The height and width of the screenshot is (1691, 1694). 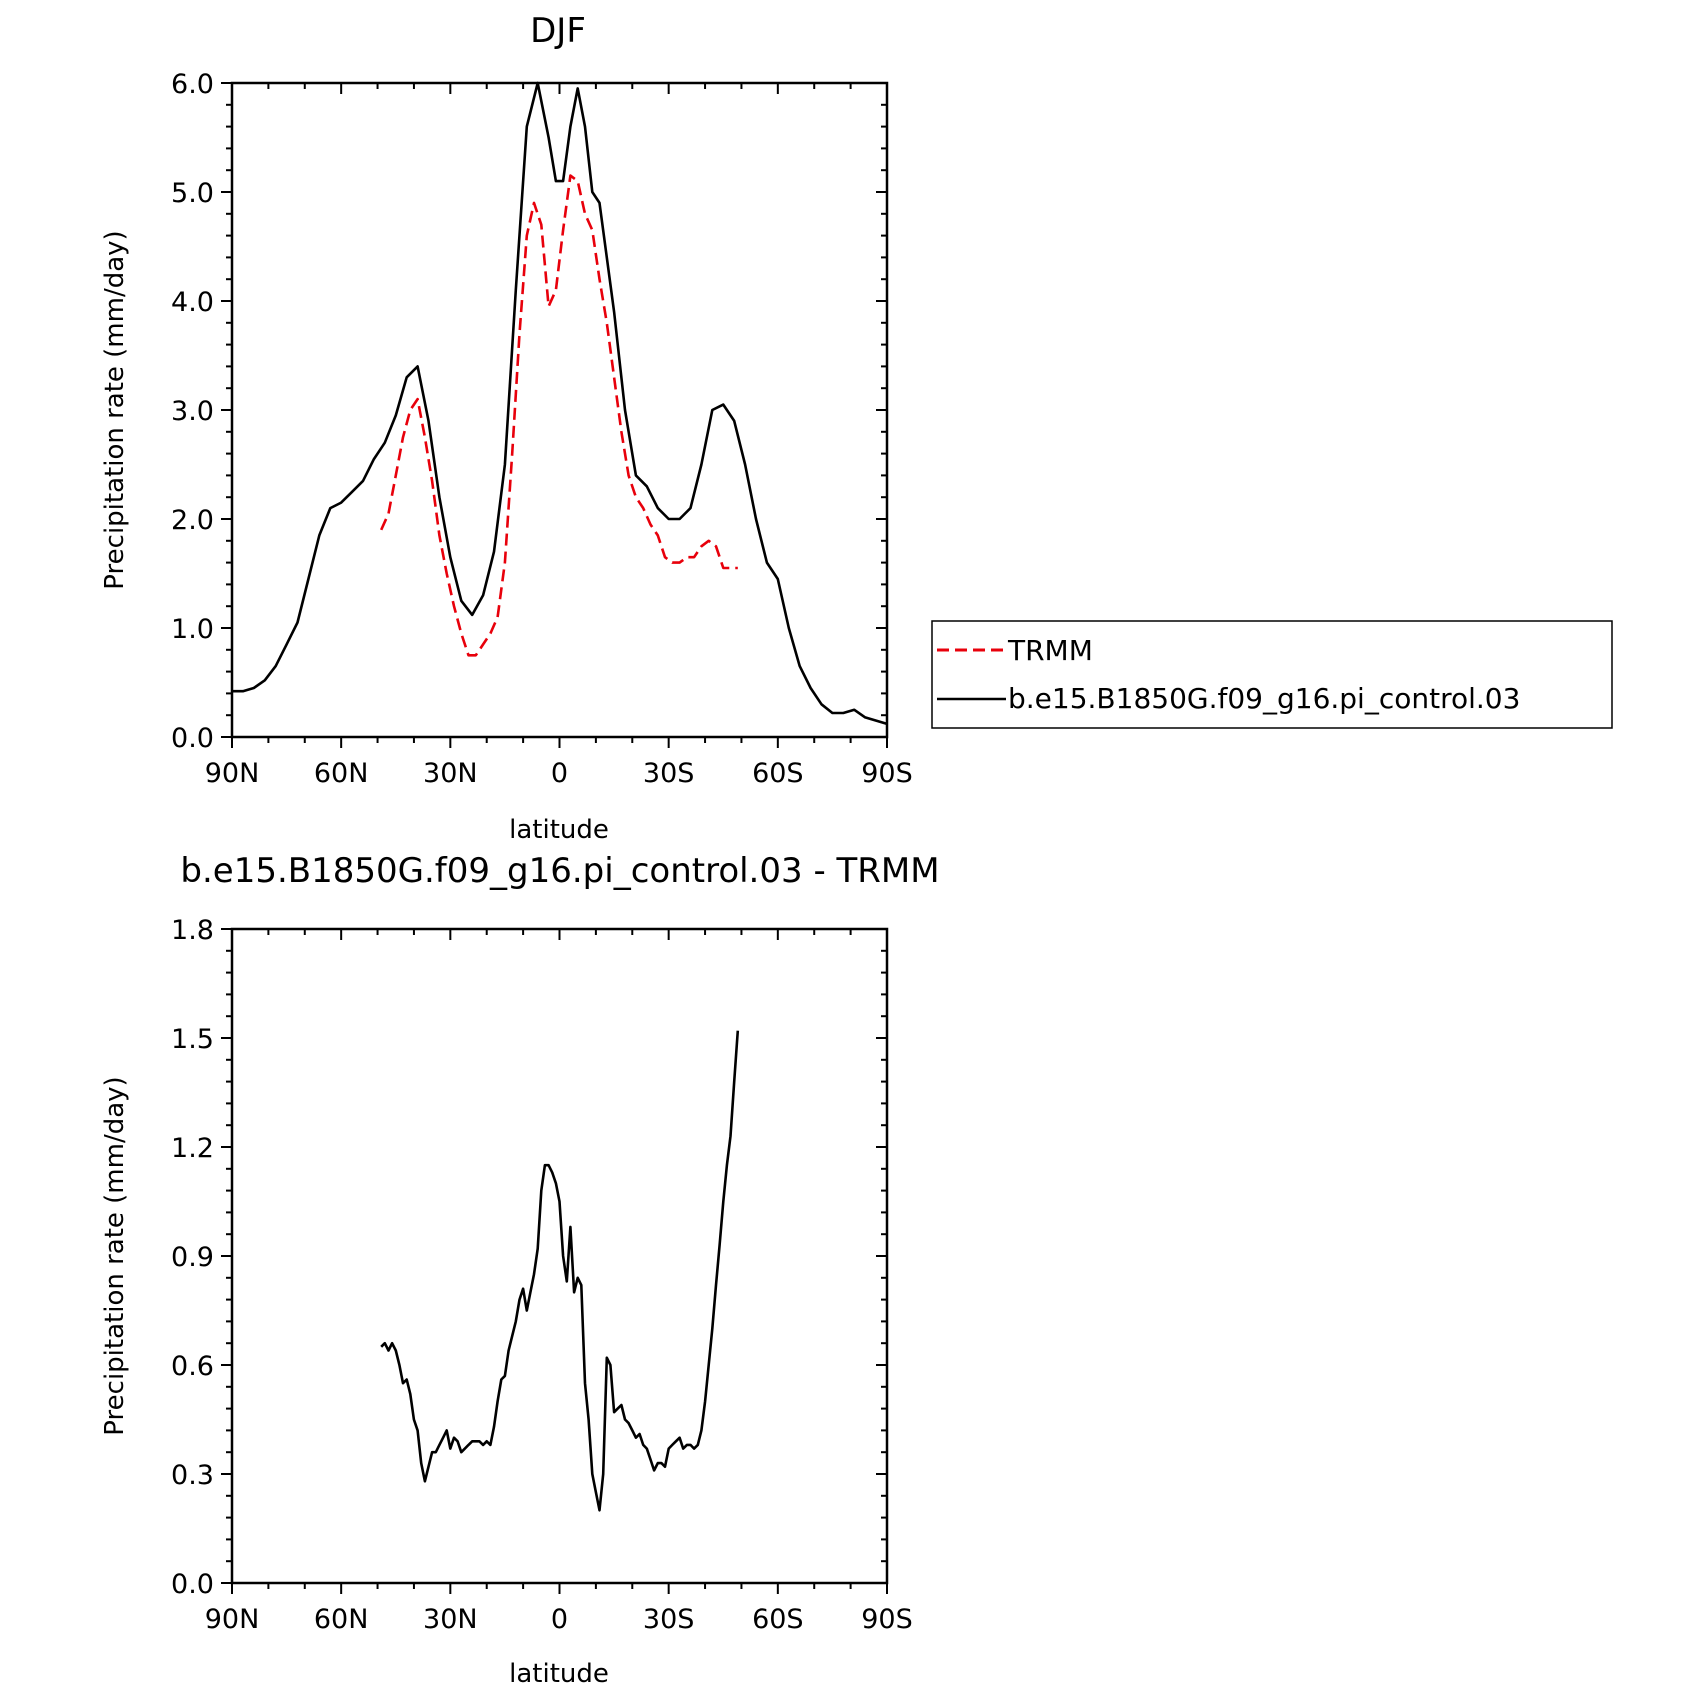 I want to click on y-tick-label: 5.0, so click(x=192, y=193).